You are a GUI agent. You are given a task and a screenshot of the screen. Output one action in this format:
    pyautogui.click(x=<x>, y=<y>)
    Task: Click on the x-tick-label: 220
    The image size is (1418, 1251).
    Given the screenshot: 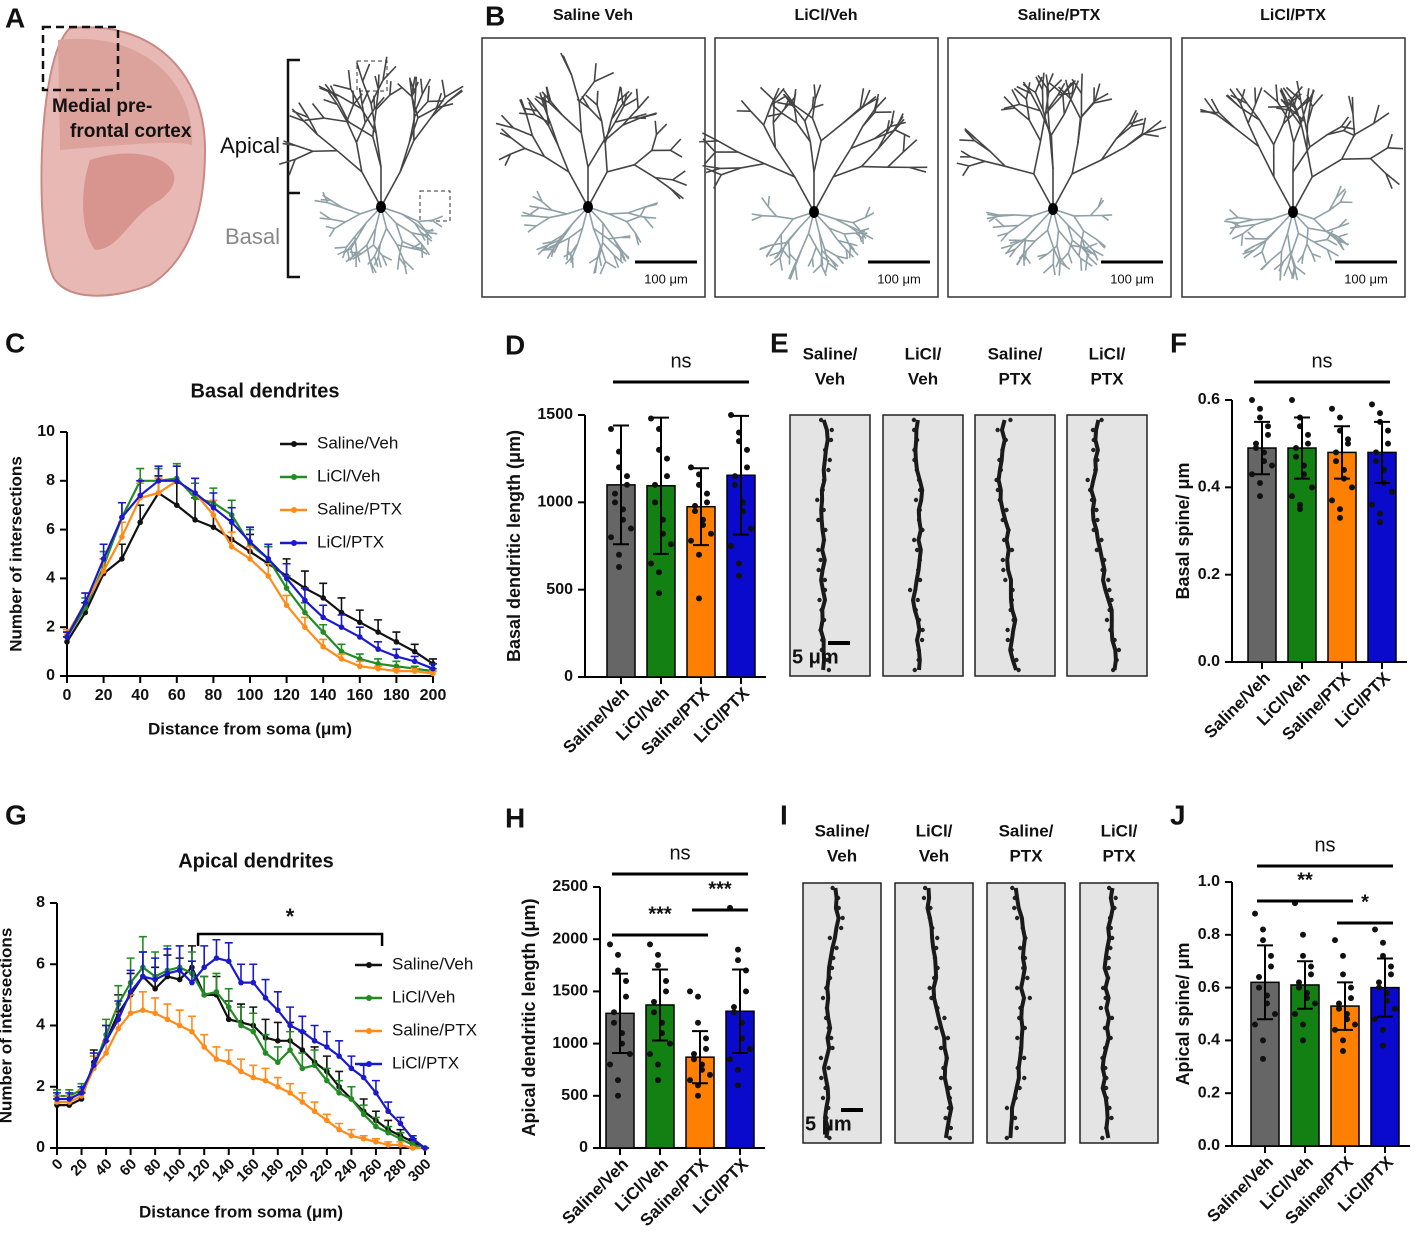 What is the action you would take?
    pyautogui.click(x=322, y=1171)
    